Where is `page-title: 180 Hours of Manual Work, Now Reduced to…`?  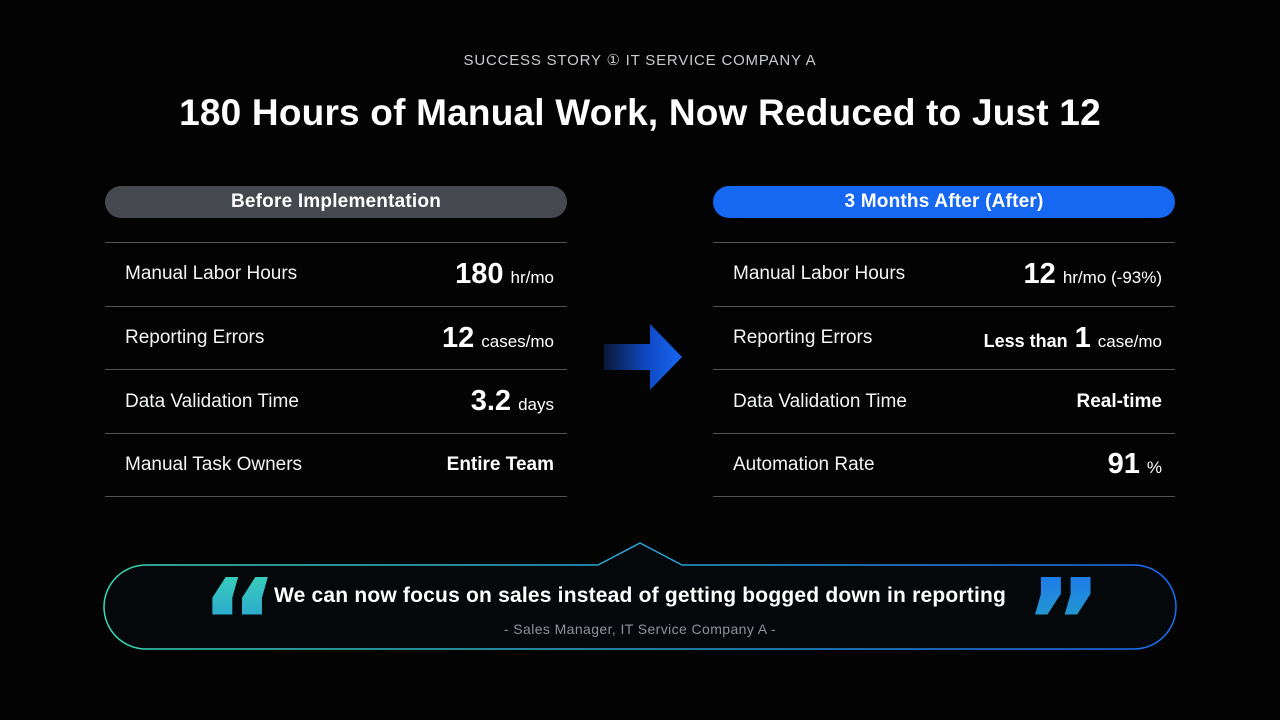
page-title: 180 Hours of Manual Work, Now Reduced to… is located at coordinates (640, 112).